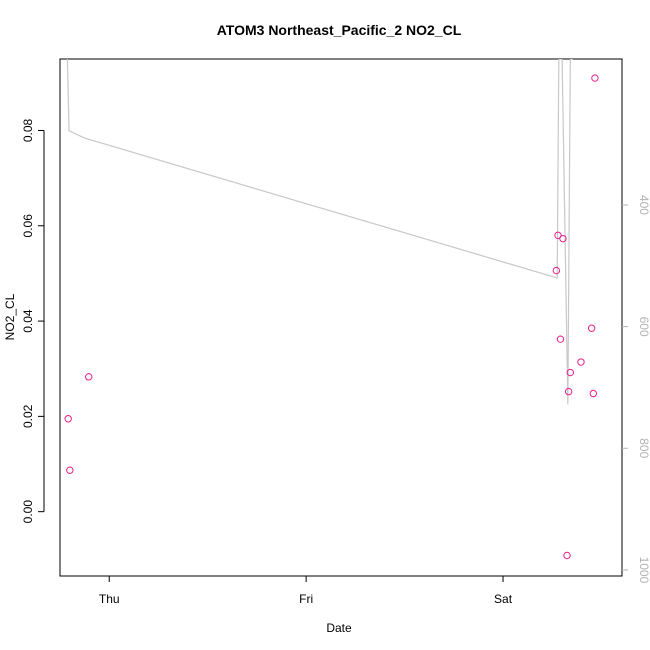 Image resolution: width=650 pixels, height=650 pixels. What do you see at coordinates (339, 30) in the screenshot?
I see `chart-title: ATOM3 Northeast_Pacific_2 NO2_CL` at bounding box center [339, 30].